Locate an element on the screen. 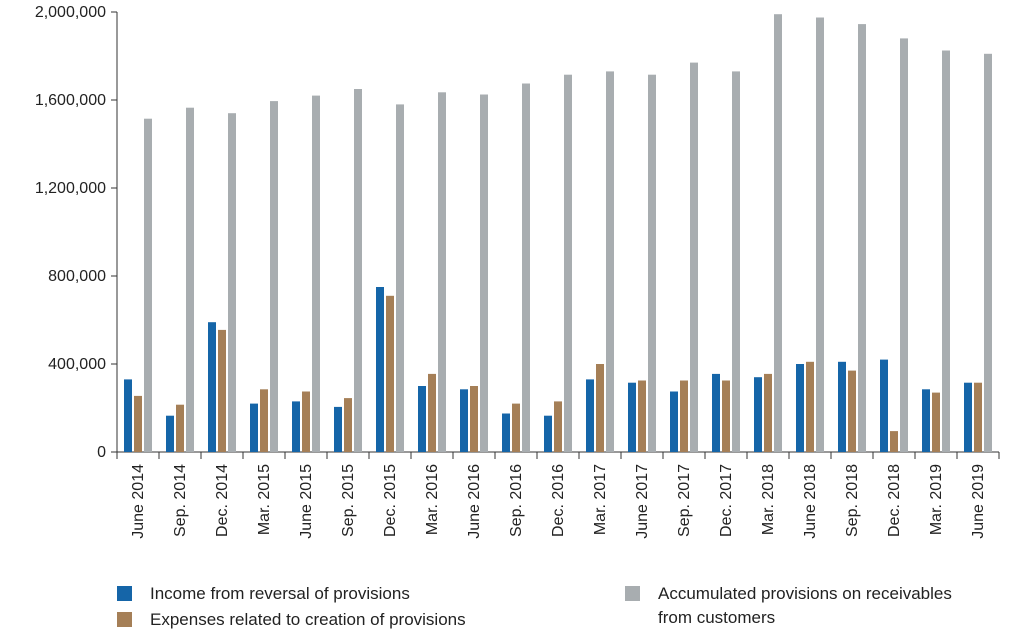  x-category-label: Sep. 2018 is located at coordinates (852, 500).